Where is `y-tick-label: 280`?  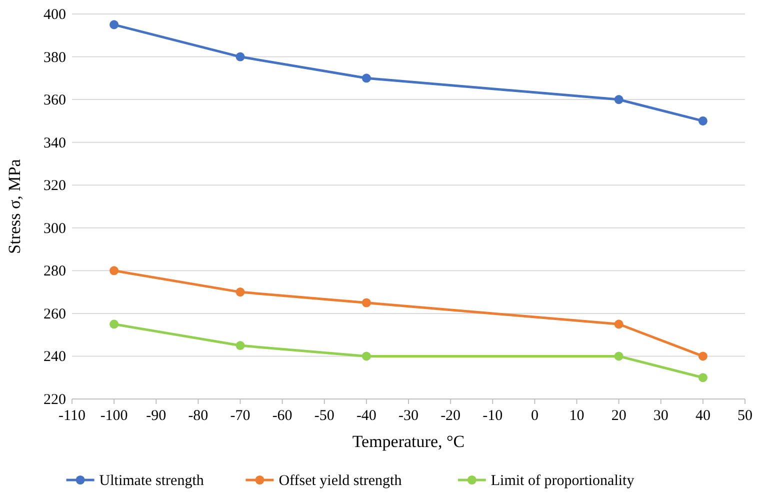 y-tick-label: 280 is located at coordinates (55, 272).